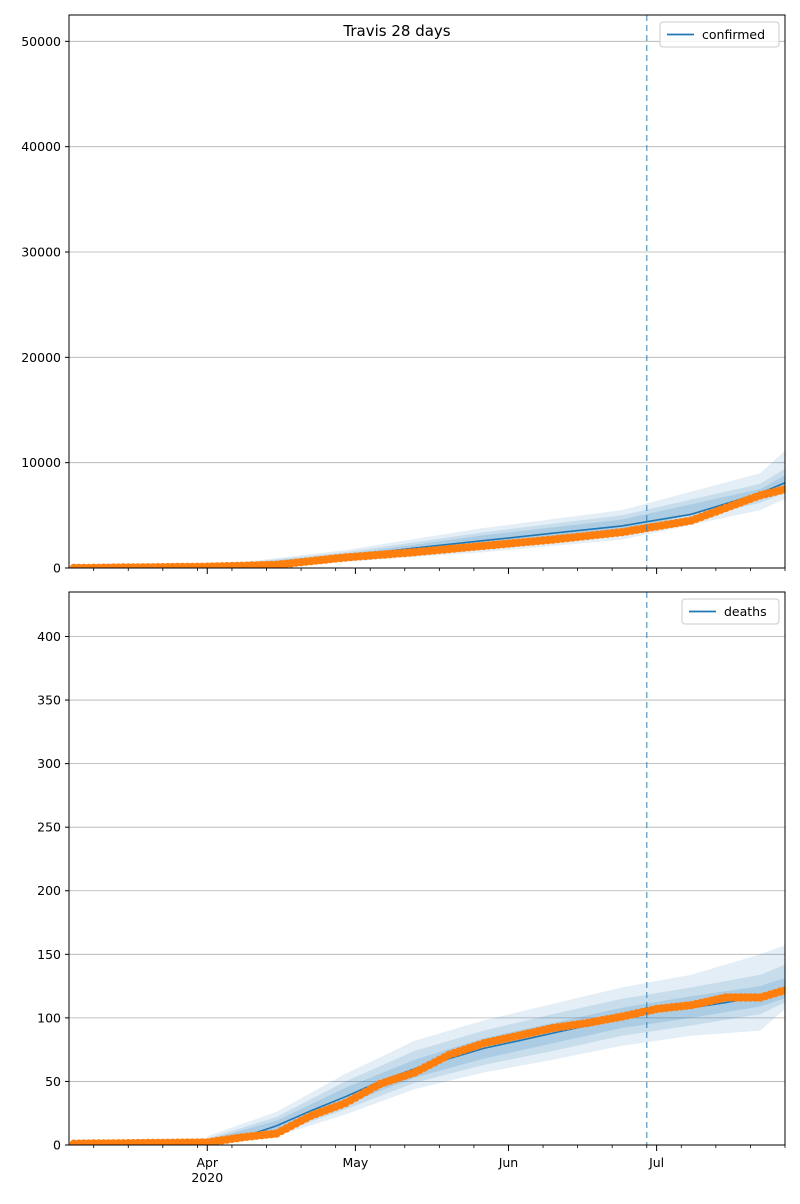 Image resolution: width=800 pixels, height=1204 pixels. What do you see at coordinates (49, 700) in the screenshot?
I see `y-tick-label: 350` at bounding box center [49, 700].